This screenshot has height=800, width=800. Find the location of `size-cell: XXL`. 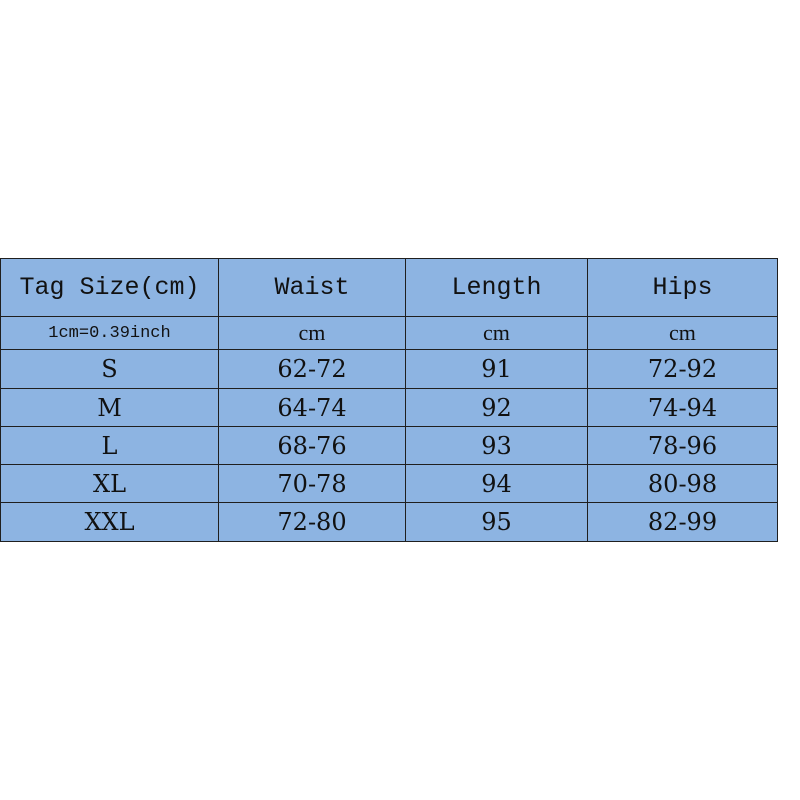

size-cell: XXL is located at coordinates (109, 522).